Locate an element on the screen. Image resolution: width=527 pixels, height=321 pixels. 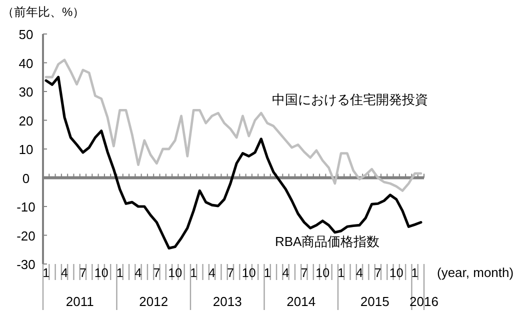
y-tick-label: 20 is located at coordinates (26, 120).